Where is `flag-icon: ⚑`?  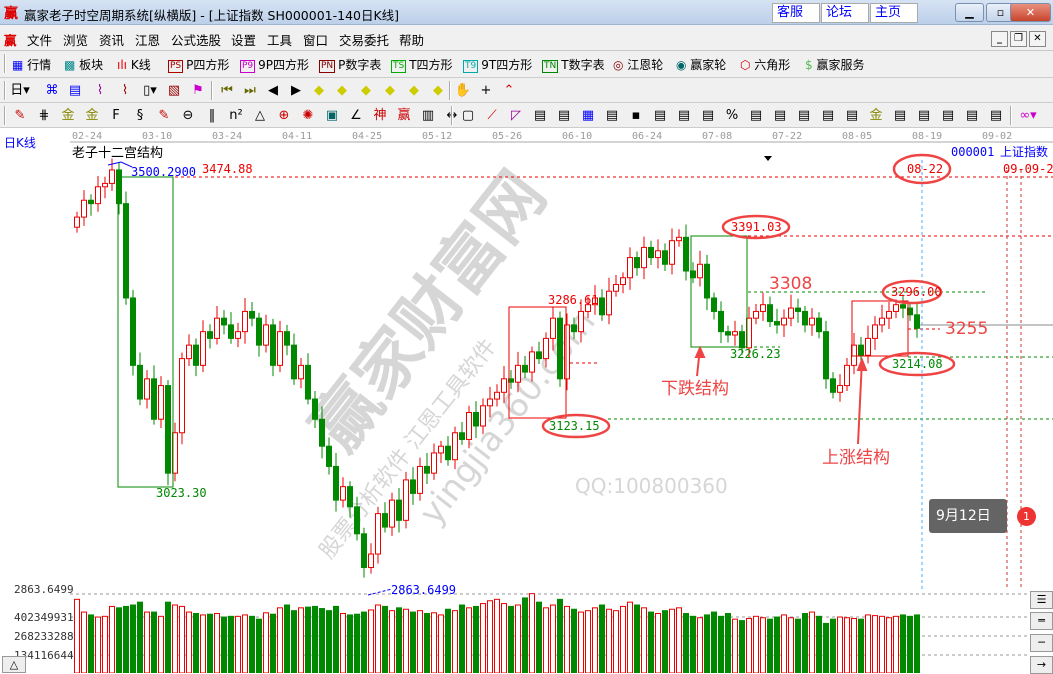 flag-icon: ⚑ is located at coordinates (198, 90).